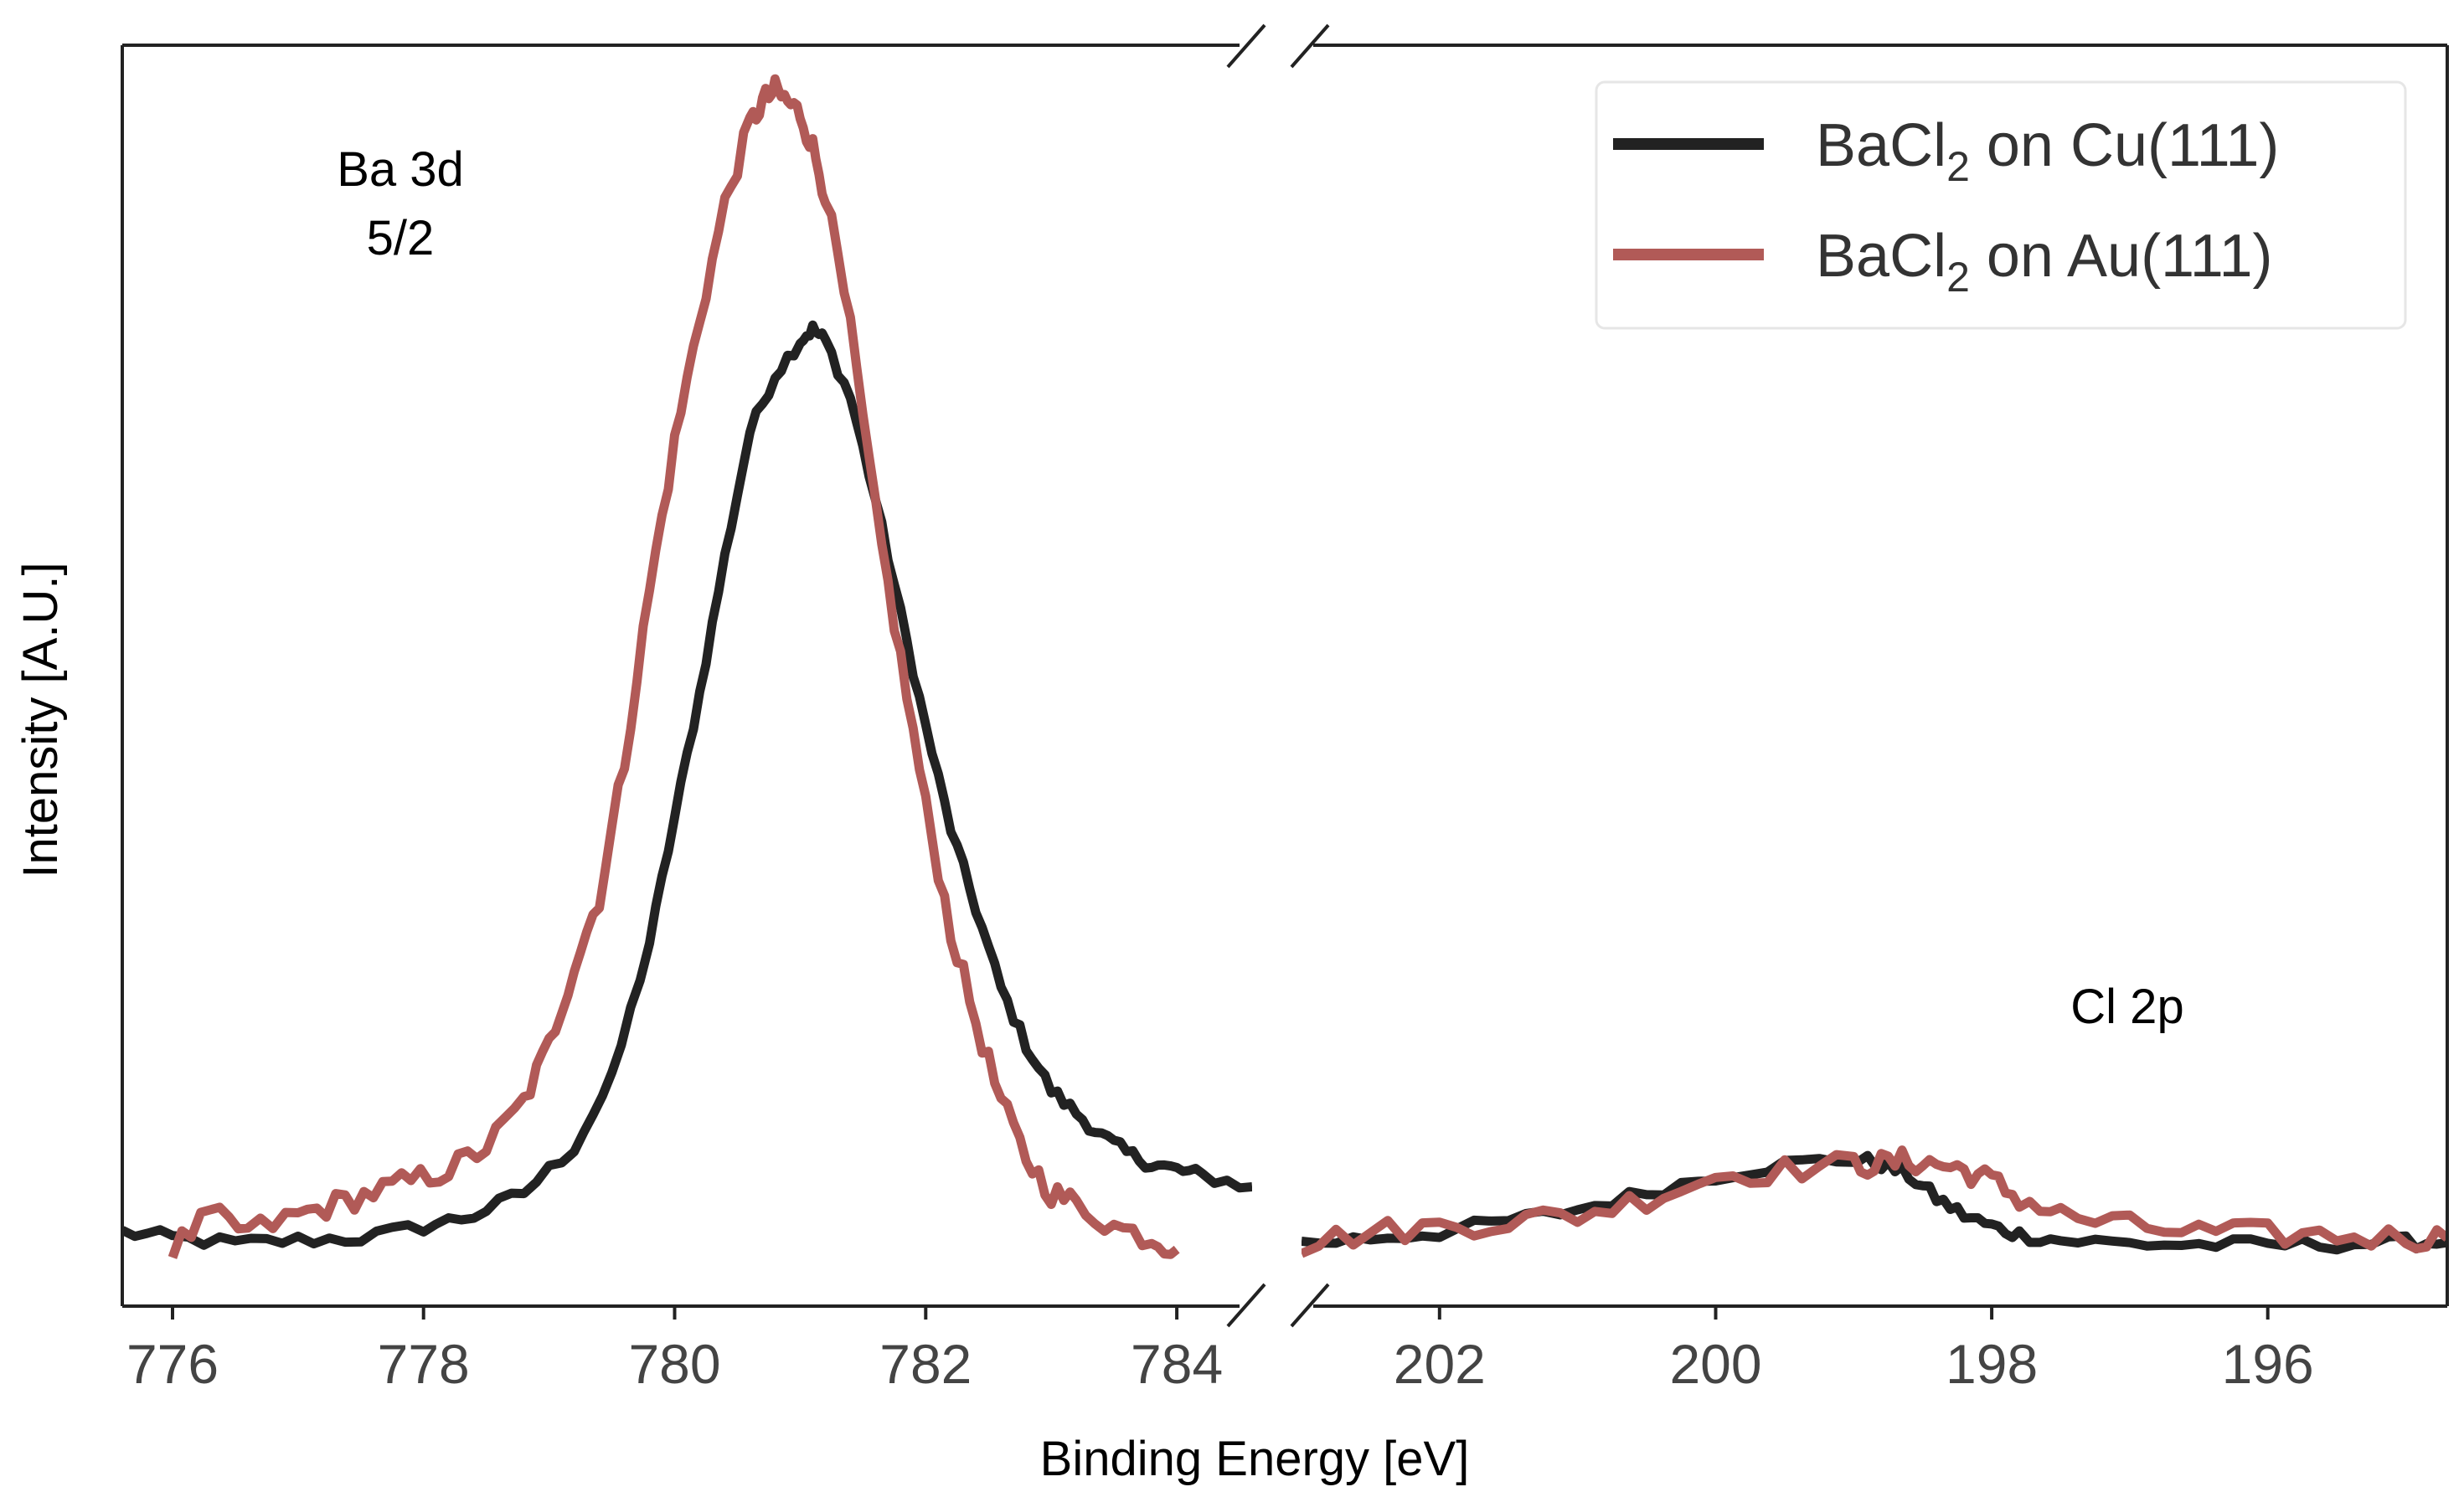 Image resolution: width=2464 pixels, height=1492 pixels. What do you see at coordinates (424, 1364) in the screenshot?
I see `x-tick-label-778: 778` at bounding box center [424, 1364].